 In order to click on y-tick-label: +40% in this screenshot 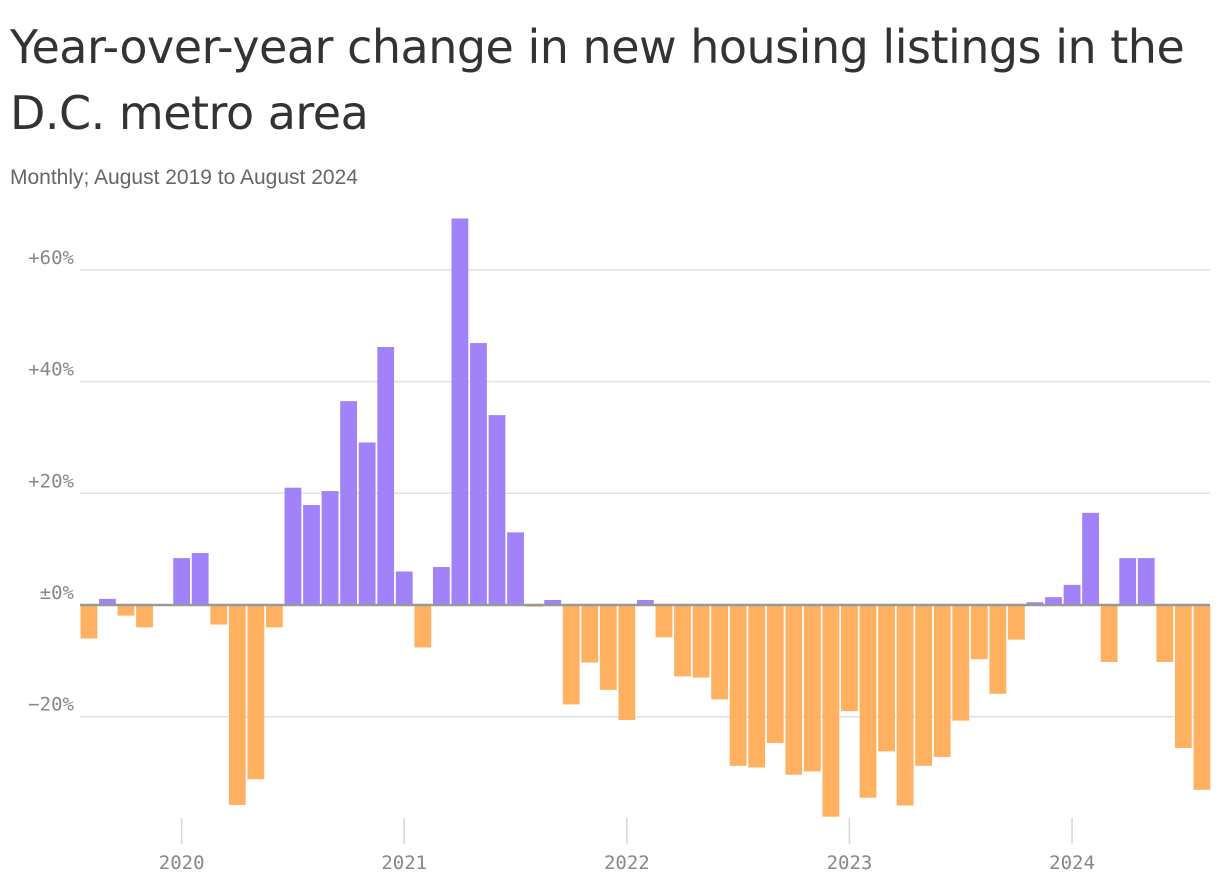, I will do `click(51, 370)`.